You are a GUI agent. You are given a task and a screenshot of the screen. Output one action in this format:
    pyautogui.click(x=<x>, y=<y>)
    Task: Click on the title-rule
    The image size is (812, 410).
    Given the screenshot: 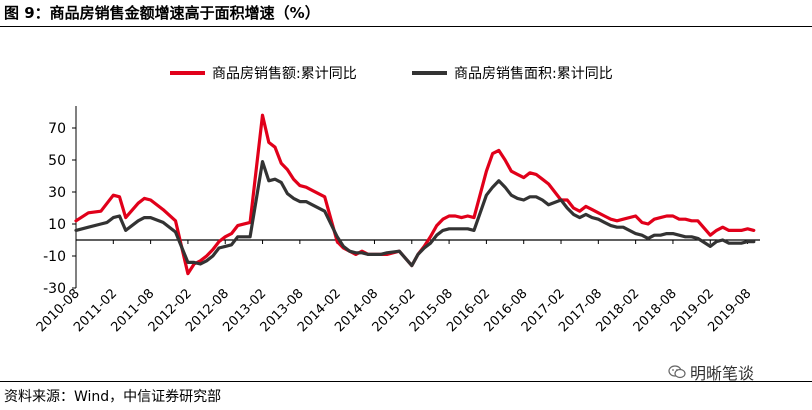 What is the action you would take?
    pyautogui.click(x=406, y=26)
    